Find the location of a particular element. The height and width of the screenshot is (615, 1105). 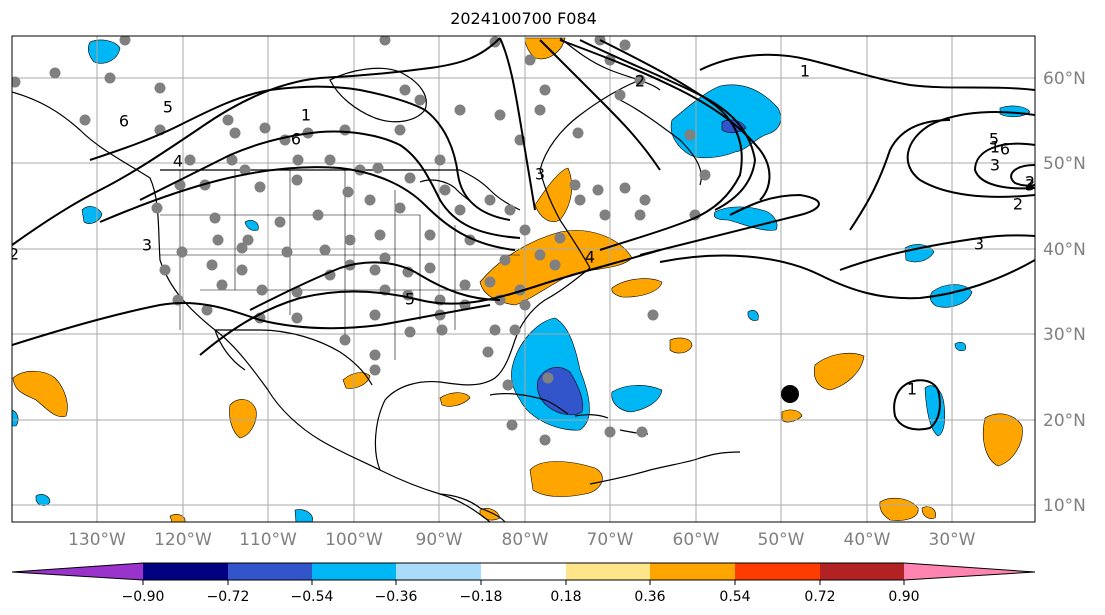

latitude-label: 40°N is located at coordinates (1064, 250).